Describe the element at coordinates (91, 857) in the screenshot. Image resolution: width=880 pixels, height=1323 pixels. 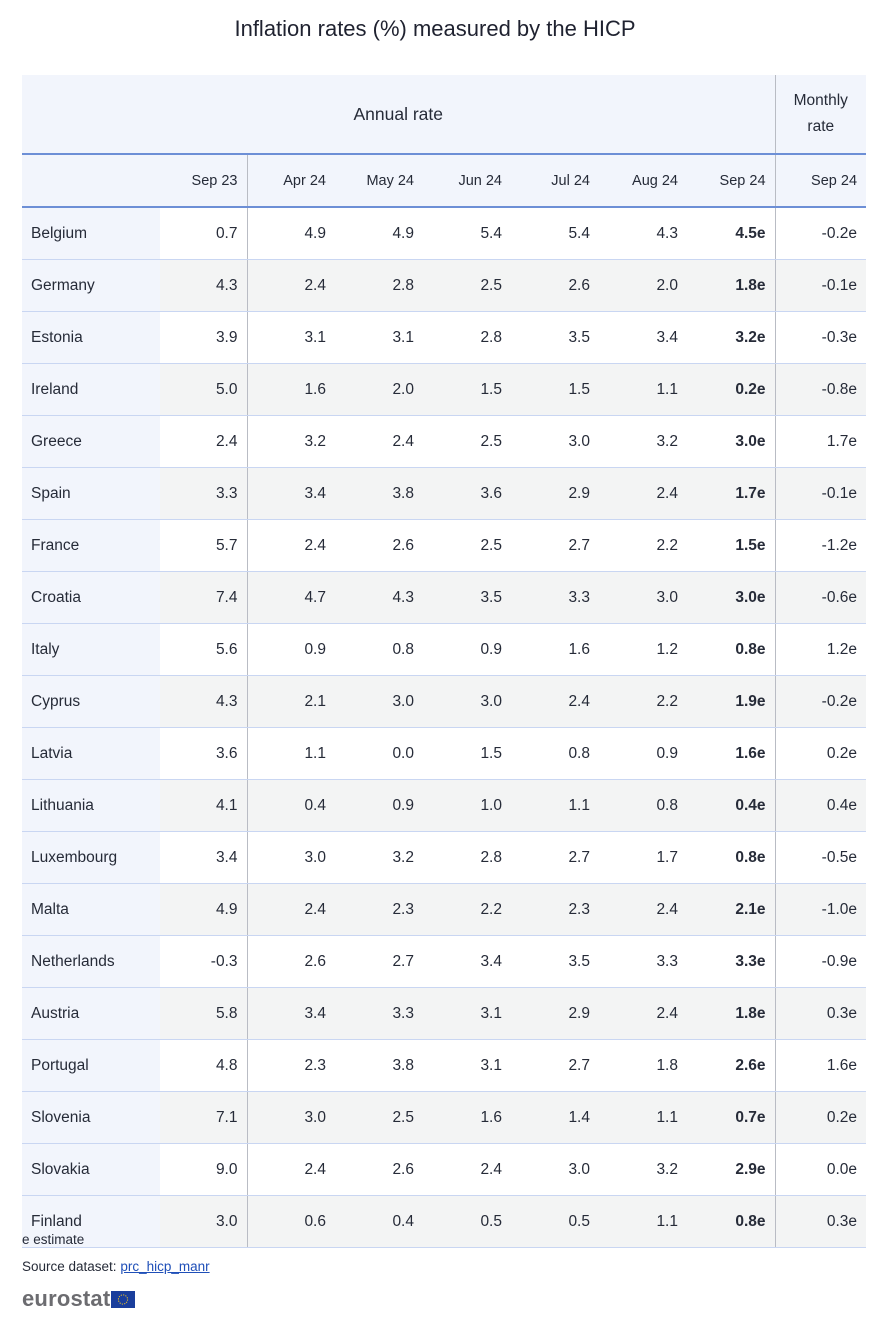
I see `country-name: Luxembourg` at that location.